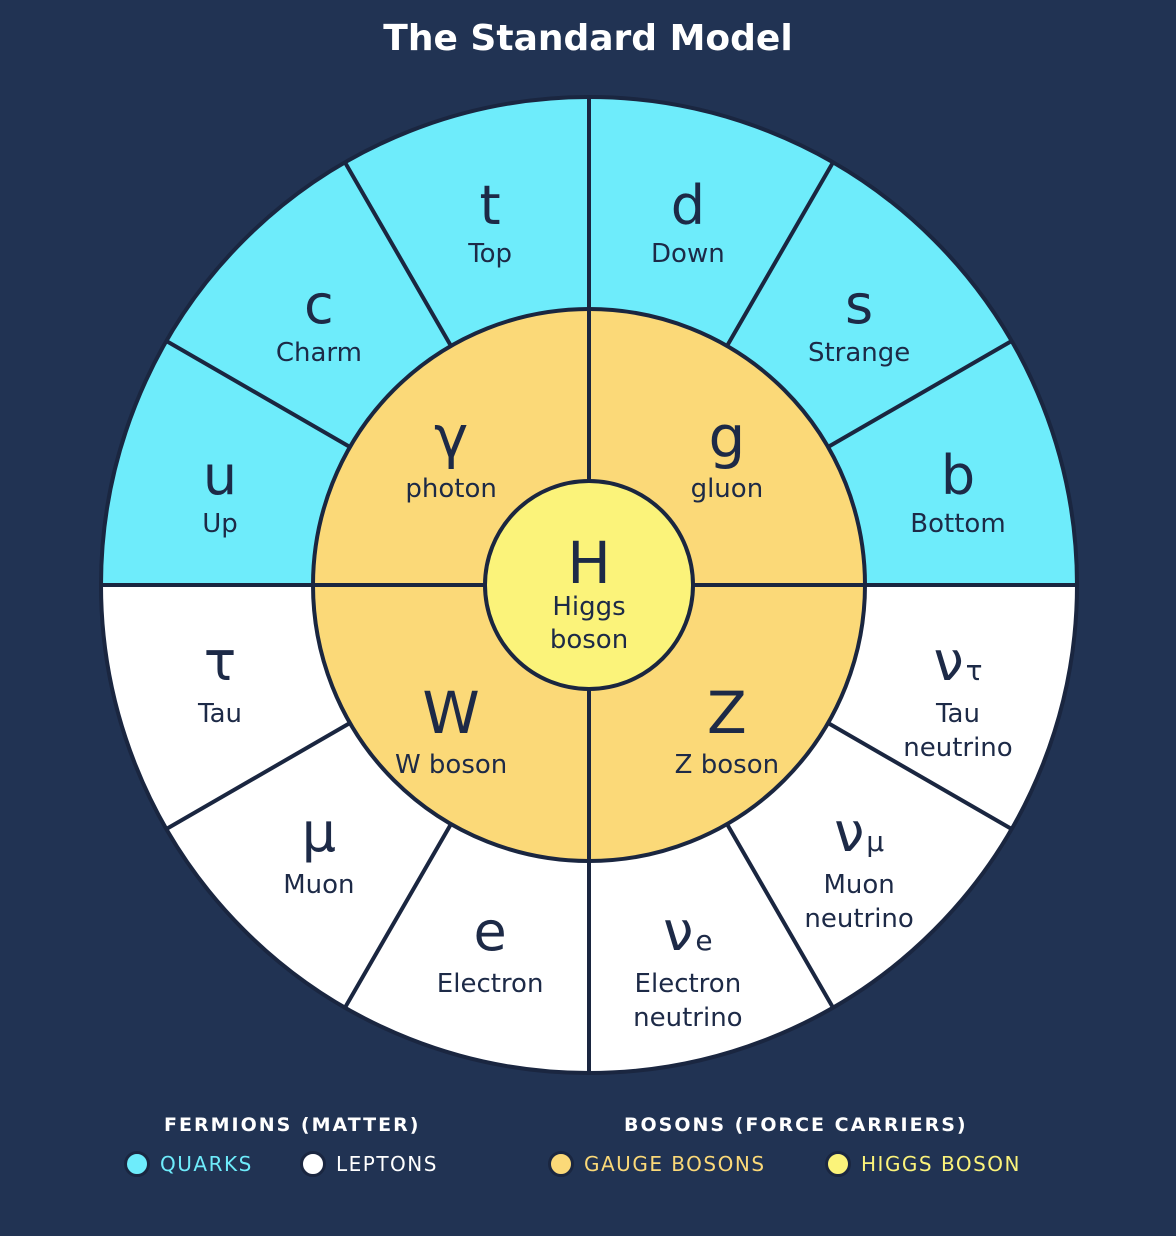 This screenshot has height=1236, width=1176. I want to click on quark-sector-charm, so click(308, 304).